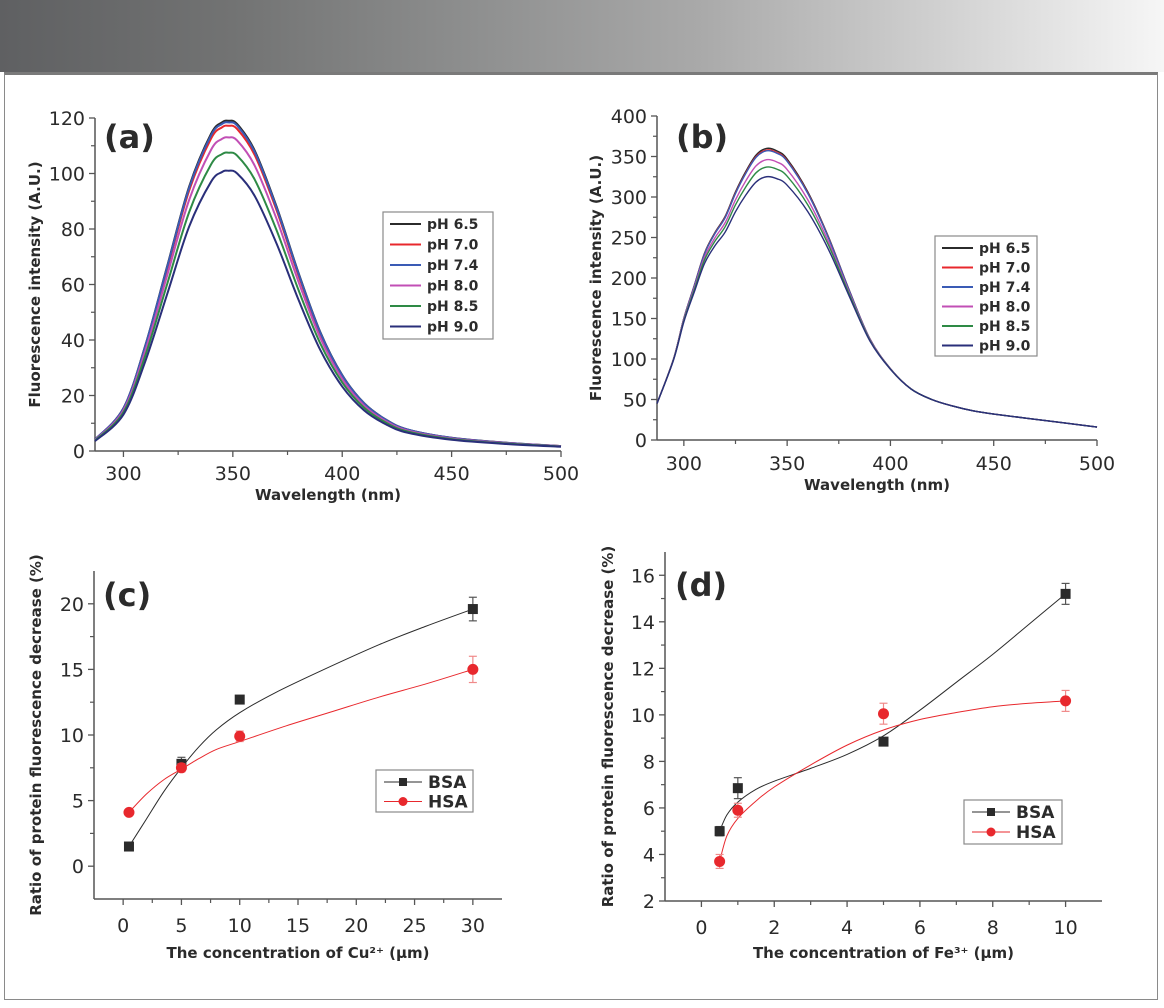  What do you see at coordinates (629, 158) in the screenshot?
I see `y-tick-label: 350` at bounding box center [629, 158].